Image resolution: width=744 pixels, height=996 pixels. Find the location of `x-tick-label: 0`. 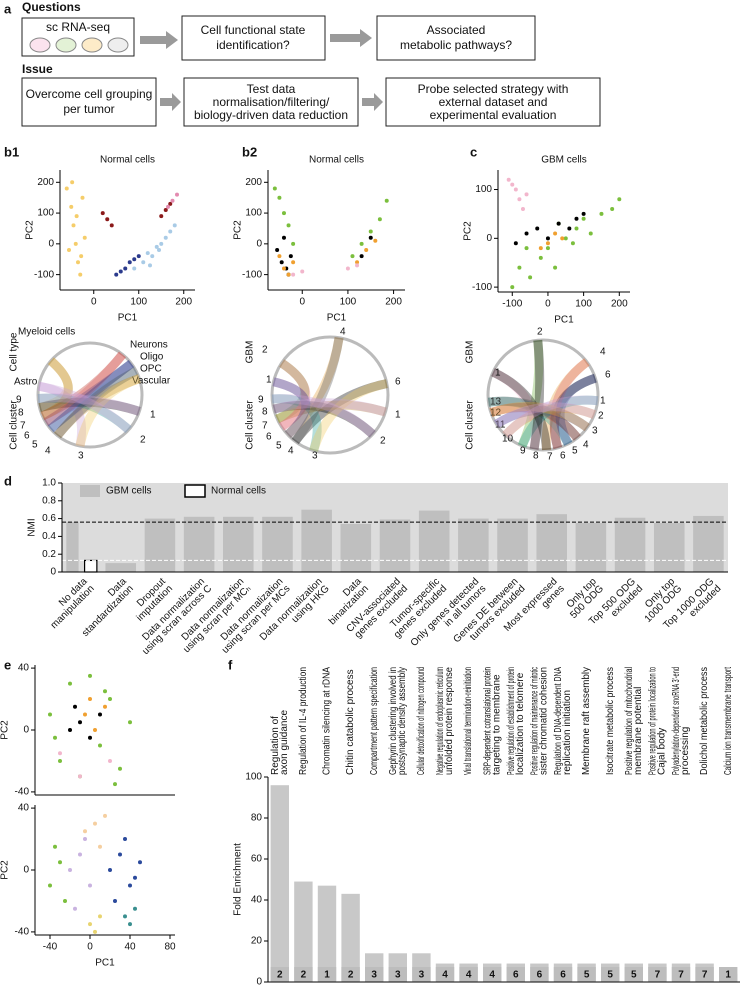

x-tick-label: 0 is located at coordinates (90, 947).